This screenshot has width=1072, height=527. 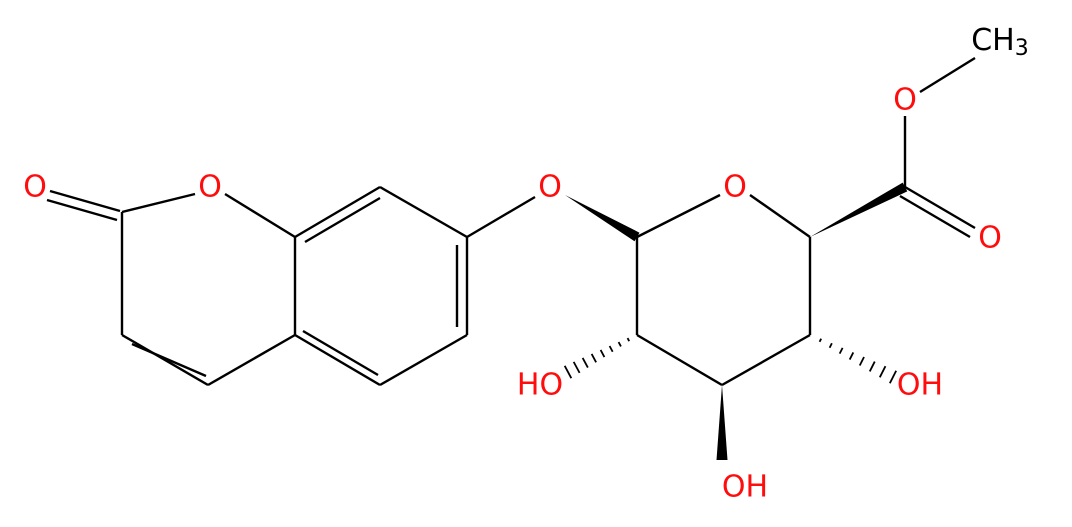 I want to click on methyl-main: CH, so click(x=993, y=40).